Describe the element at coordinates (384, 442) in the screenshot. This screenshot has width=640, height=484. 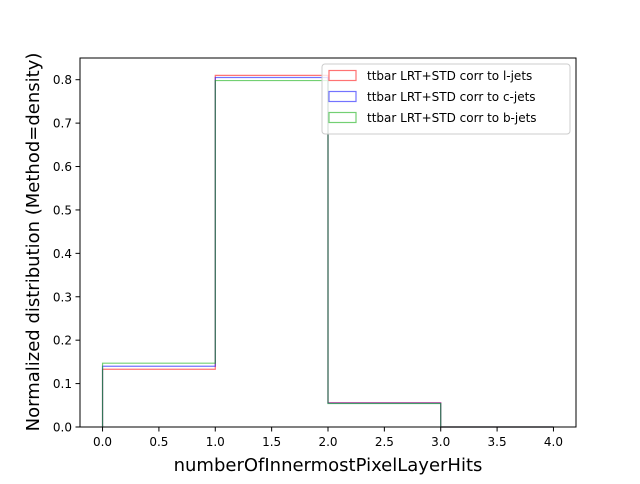
I see `x-tick-label: 2.5` at that location.